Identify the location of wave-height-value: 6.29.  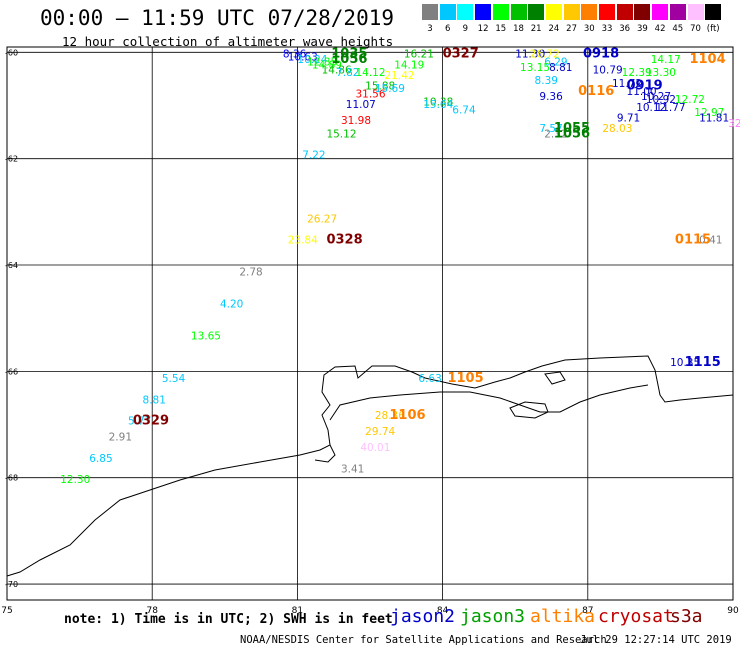
(555, 63).